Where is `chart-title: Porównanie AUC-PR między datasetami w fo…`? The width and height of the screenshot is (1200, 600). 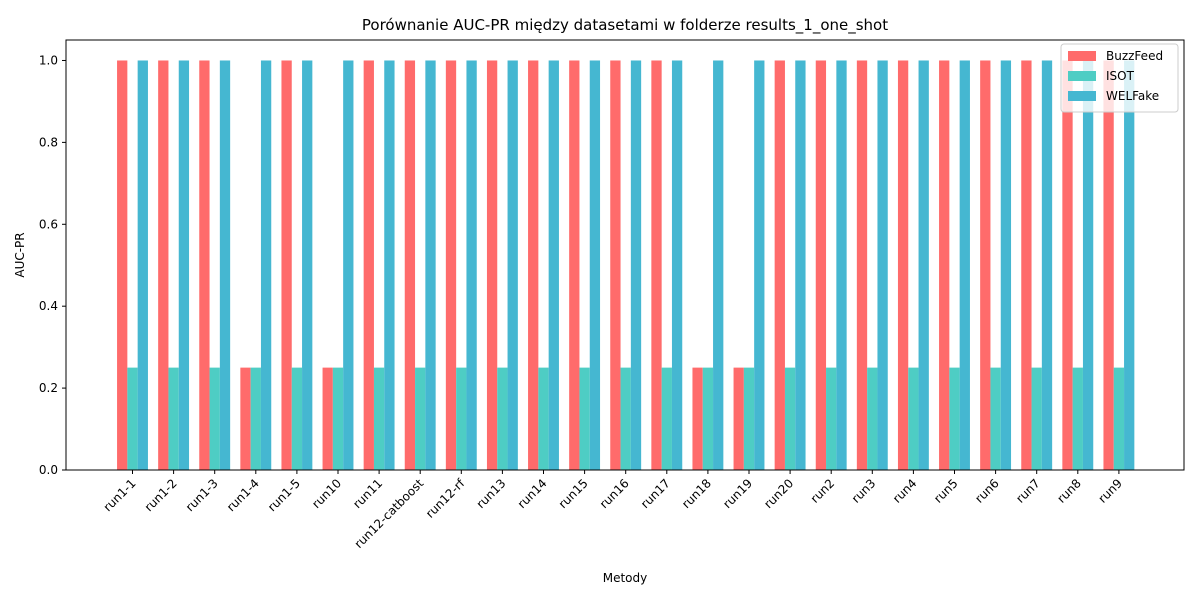
chart-title: Porównanie AUC-PR między datasetami w fo… is located at coordinates (625, 25).